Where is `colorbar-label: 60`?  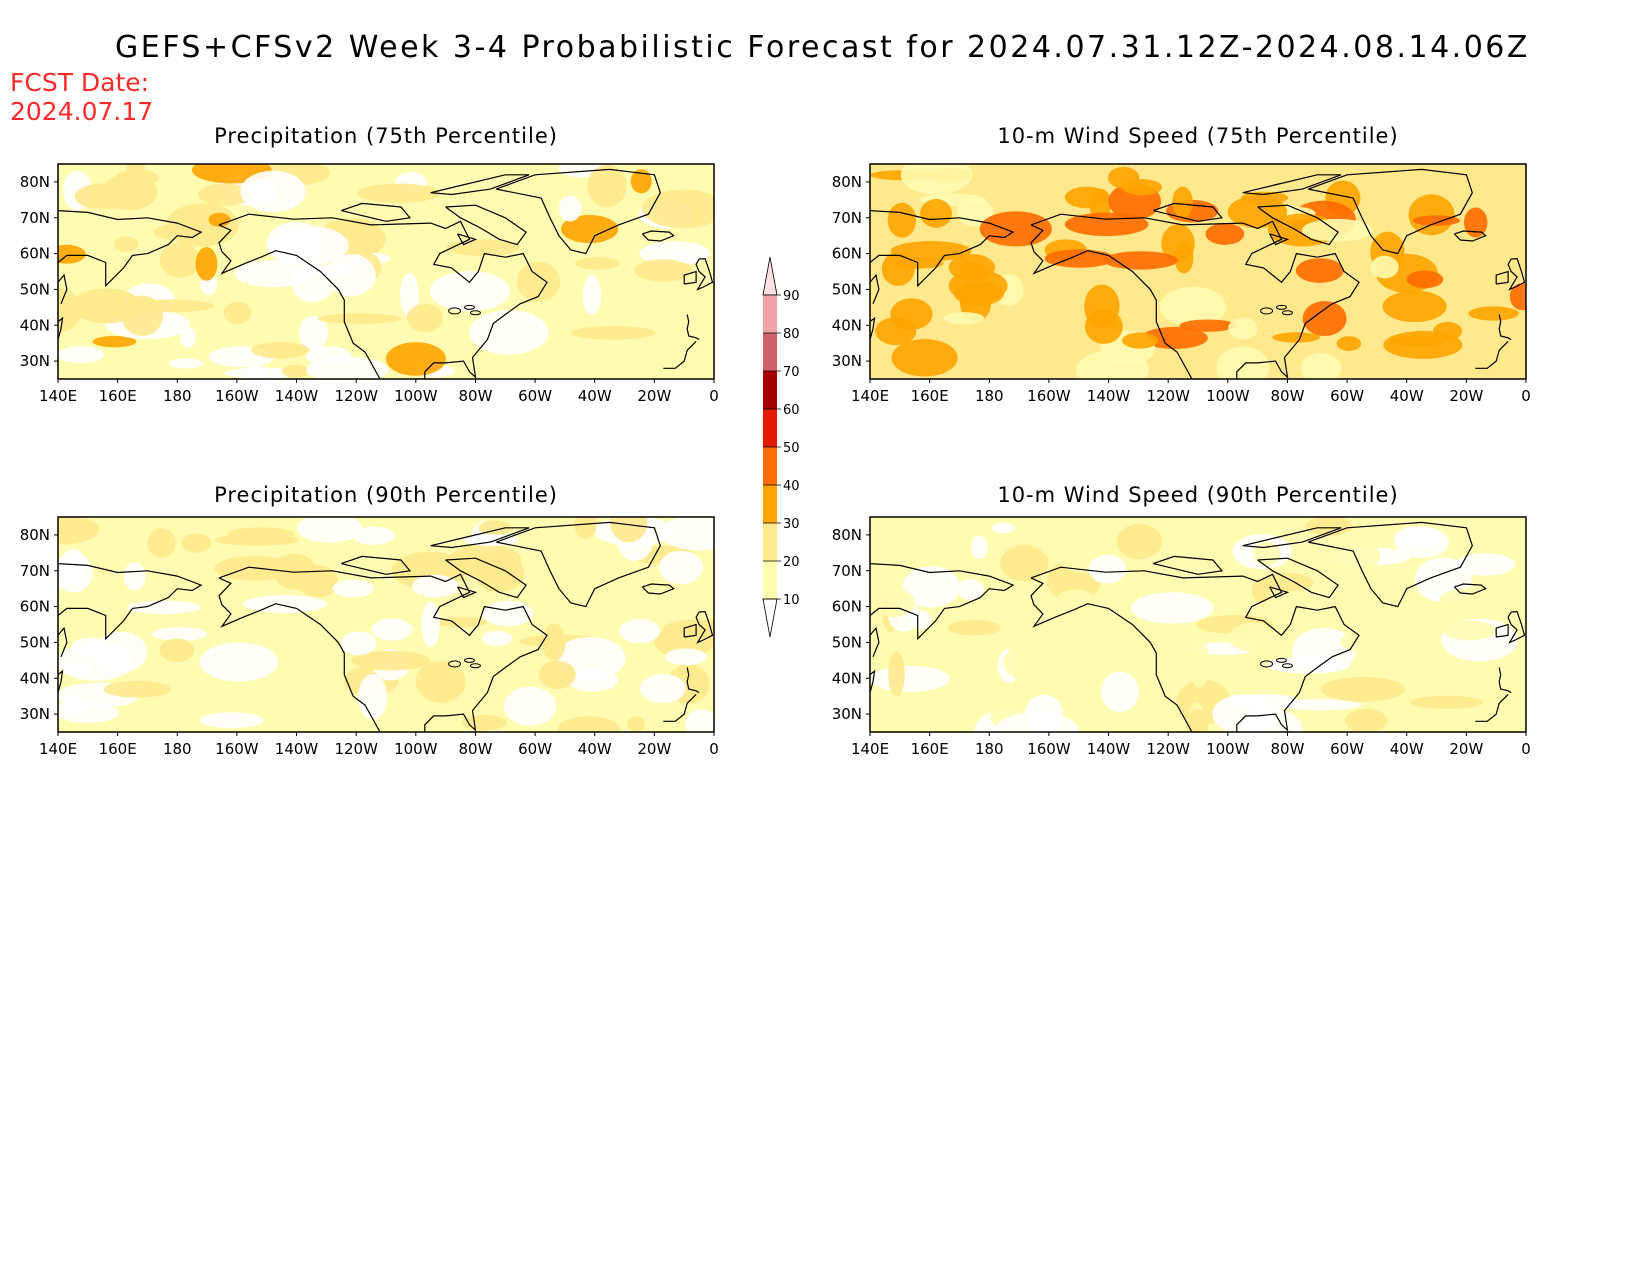
colorbar-label: 60 is located at coordinates (791, 410).